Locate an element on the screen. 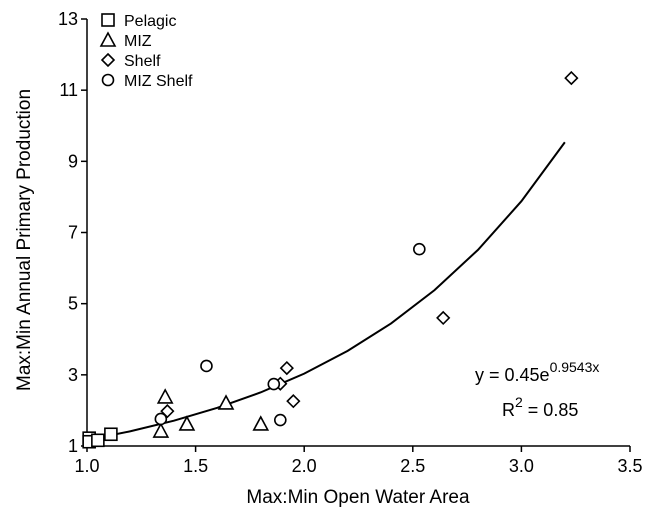  x-tick-label: 3.5 is located at coordinates (629, 466).